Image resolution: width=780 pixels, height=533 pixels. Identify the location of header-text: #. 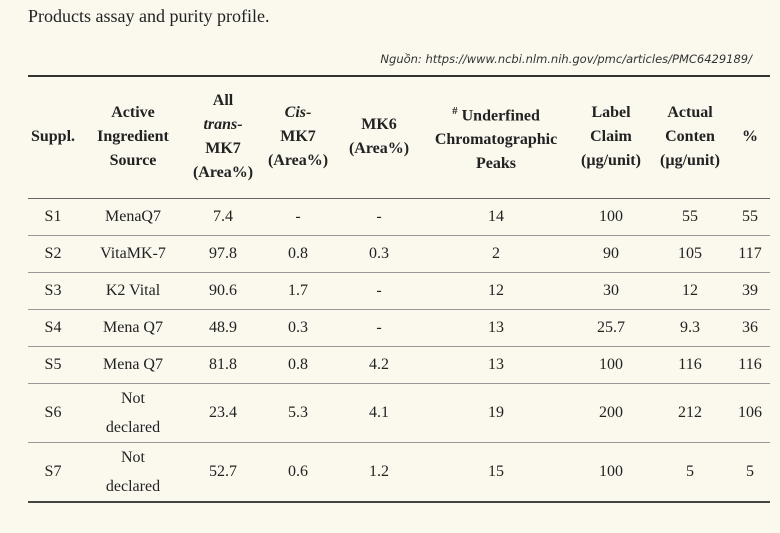
(455, 110).